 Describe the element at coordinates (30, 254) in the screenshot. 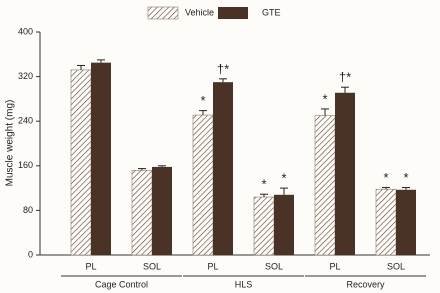

I see `y-tick-label: 0` at that location.